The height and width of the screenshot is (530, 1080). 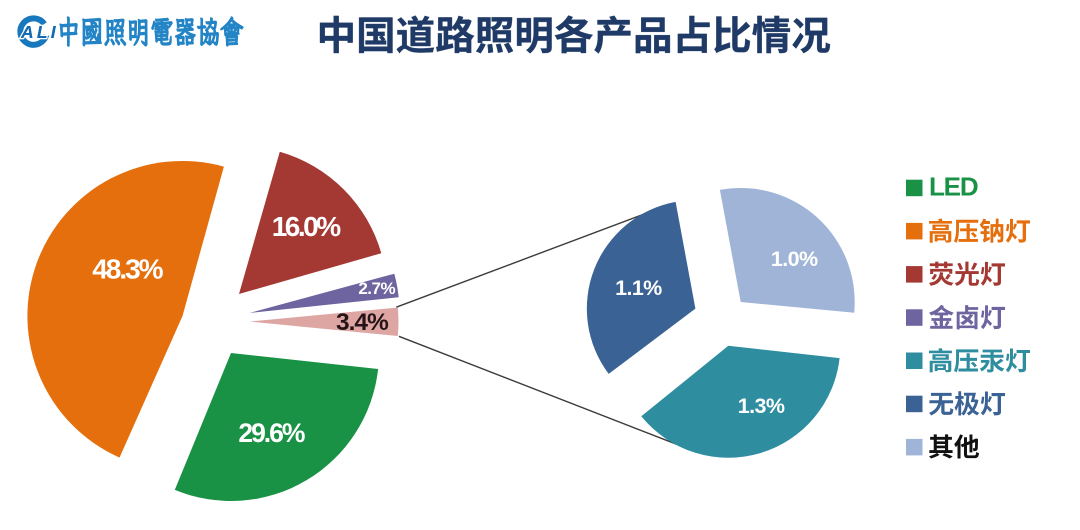 What do you see at coordinates (761, 406) in the screenshot?
I see `svg-text: 1.3%` at bounding box center [761, 406].